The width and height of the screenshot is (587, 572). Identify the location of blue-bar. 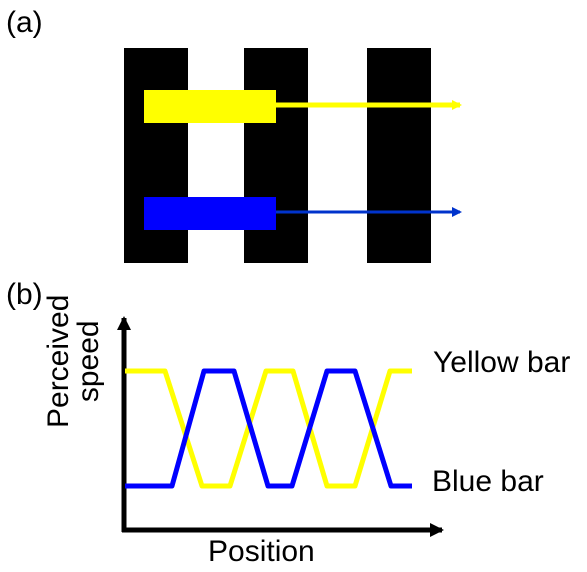
(210, 213).